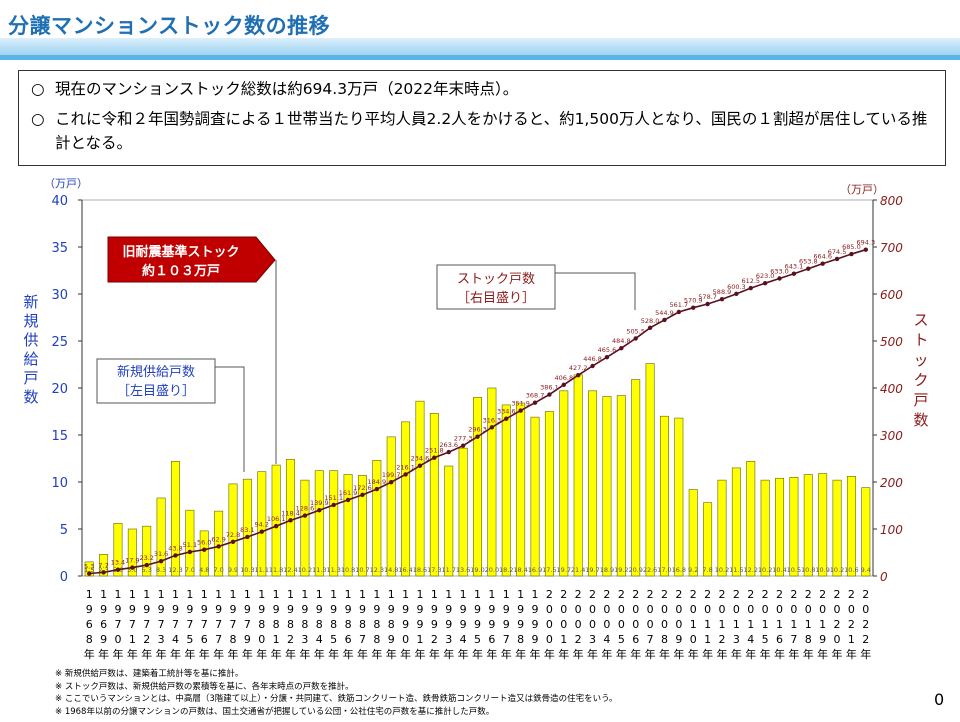  What do you see at coordinates (837, 252) in the screenshot?
I see `stock-point-label: 674.5` at bounding box center [837, 252].